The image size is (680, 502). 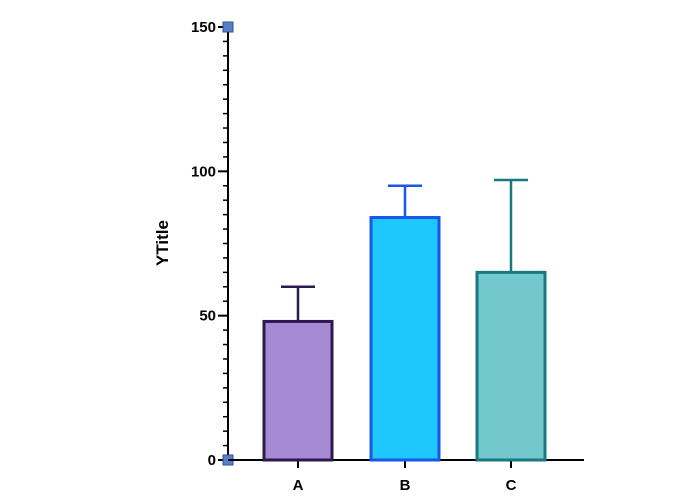 I want to click on x-axis: A B C, so click(x=406, y=476).